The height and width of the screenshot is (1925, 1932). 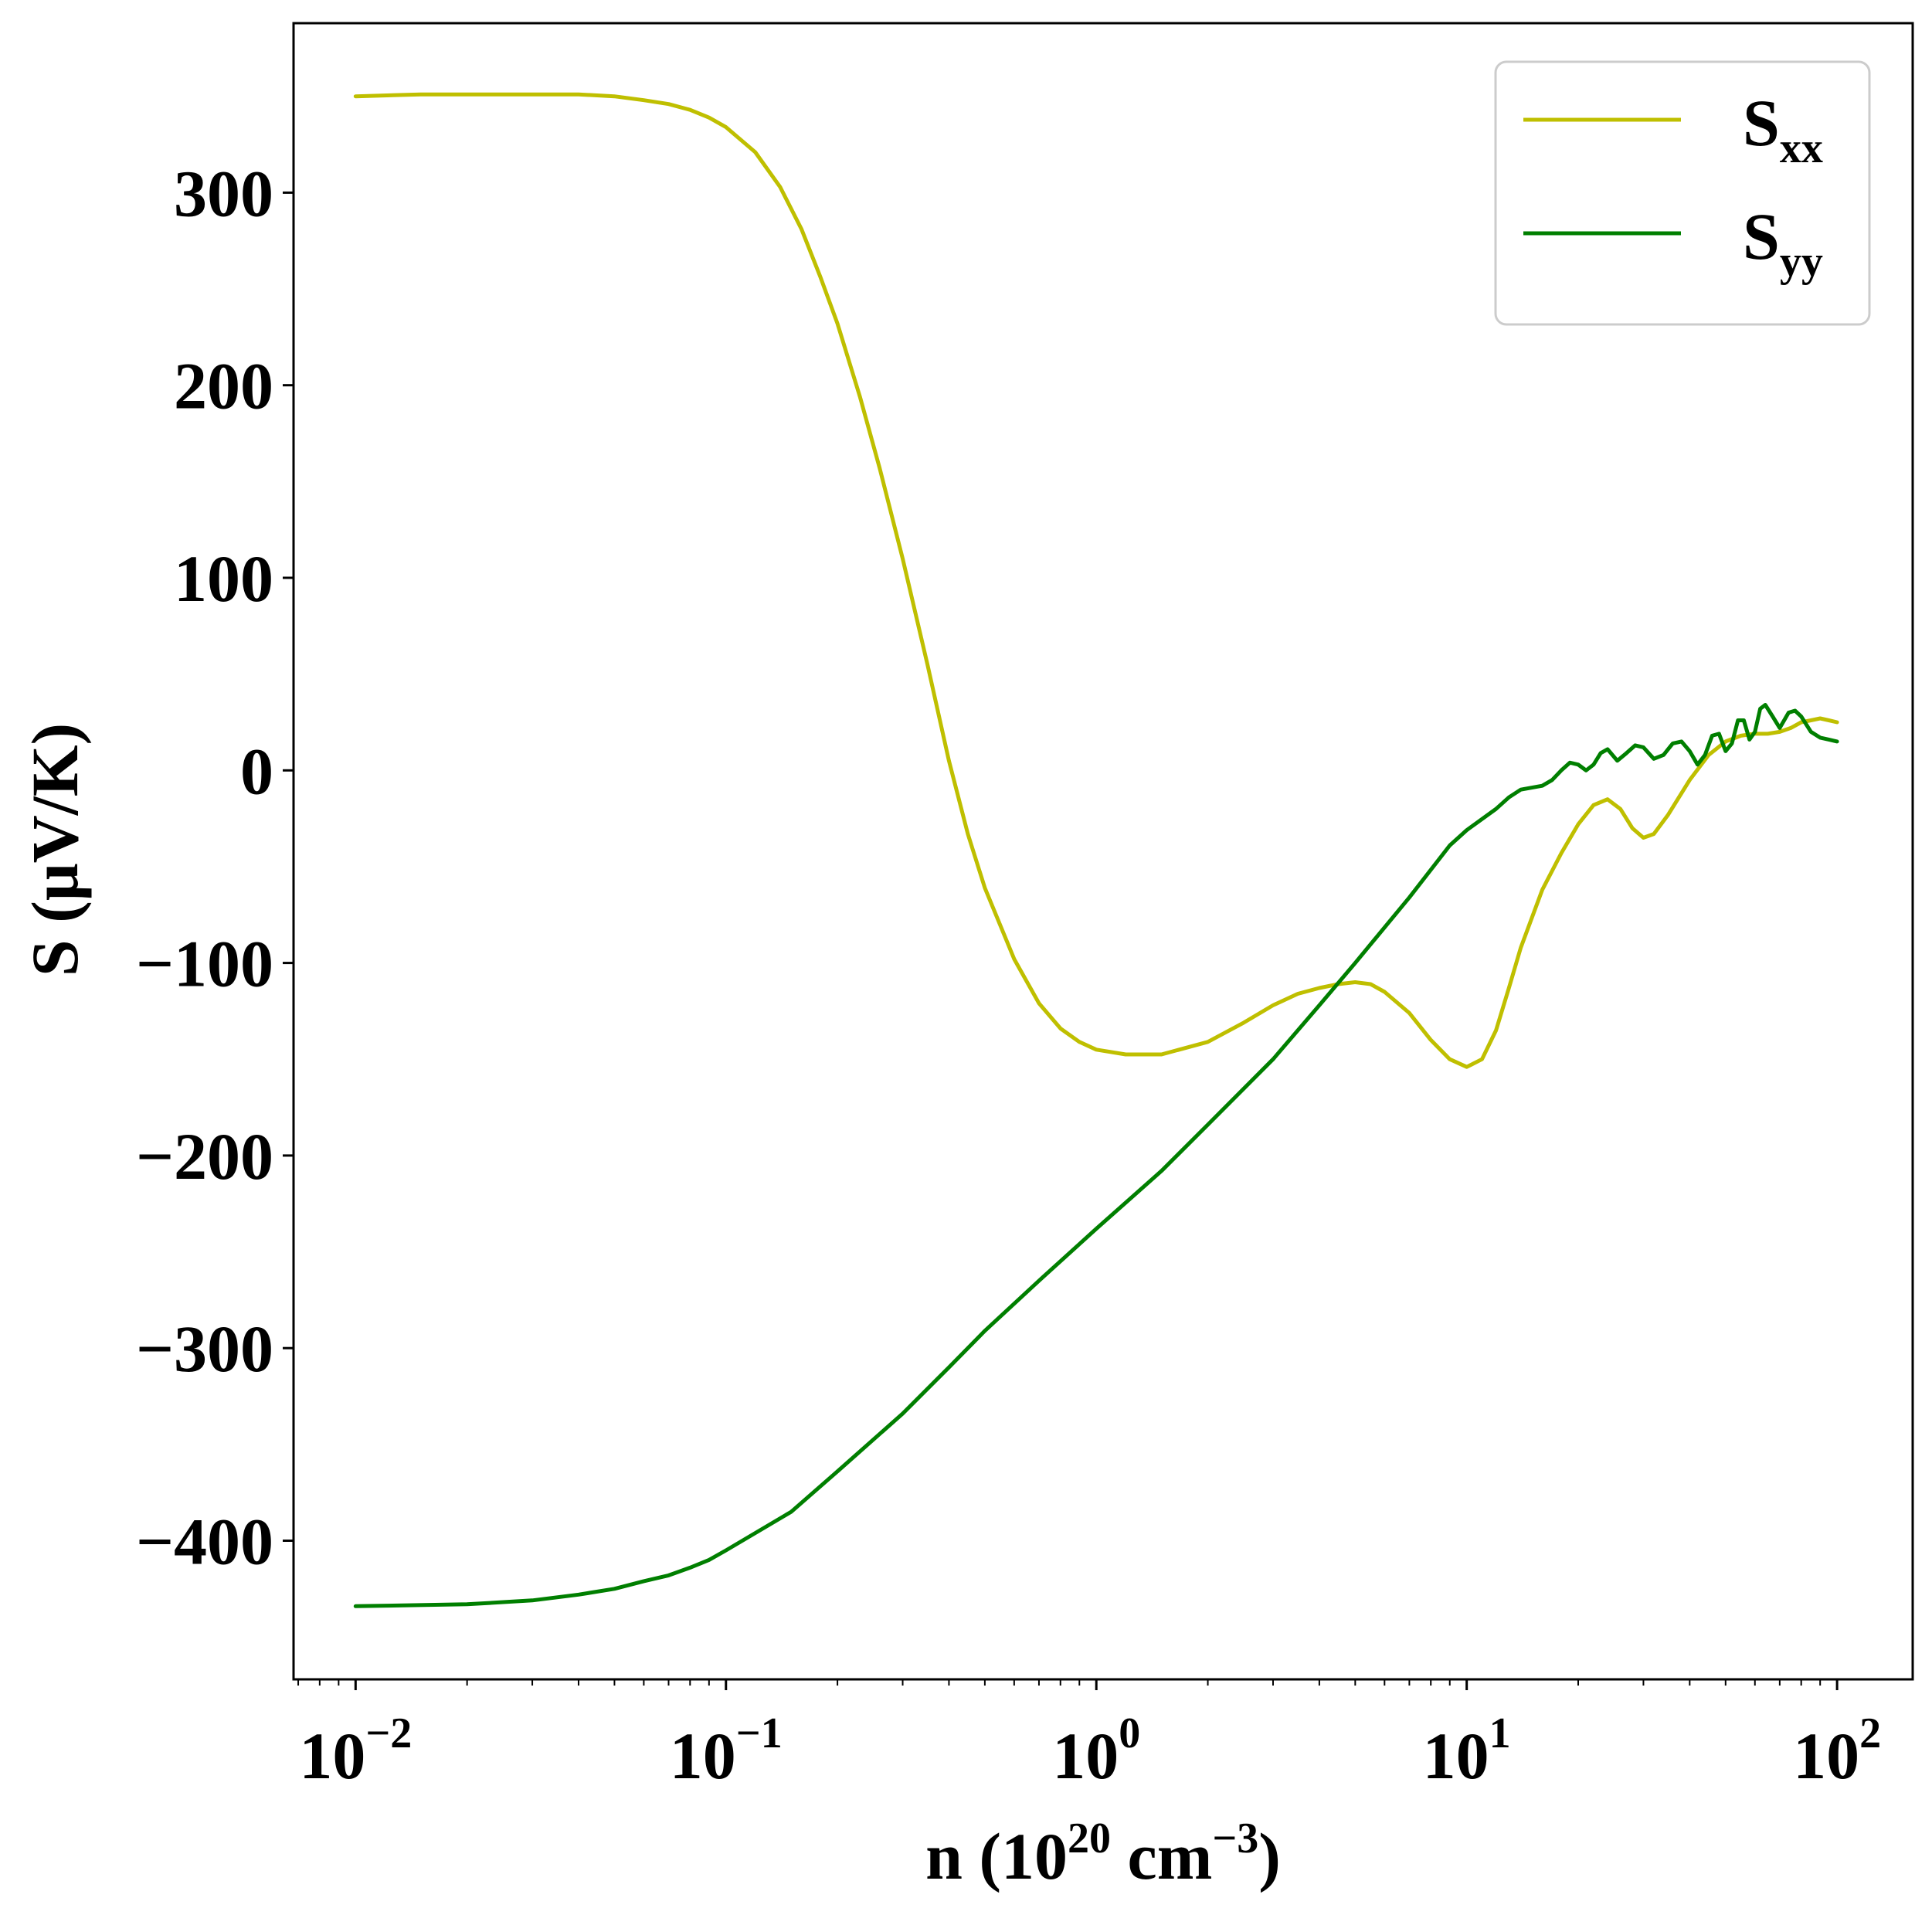 What do you see at coordinates (1783, 242) in the screenshot?
I see `legend-label-syy: Syy` at bounding box center [1783, 242].